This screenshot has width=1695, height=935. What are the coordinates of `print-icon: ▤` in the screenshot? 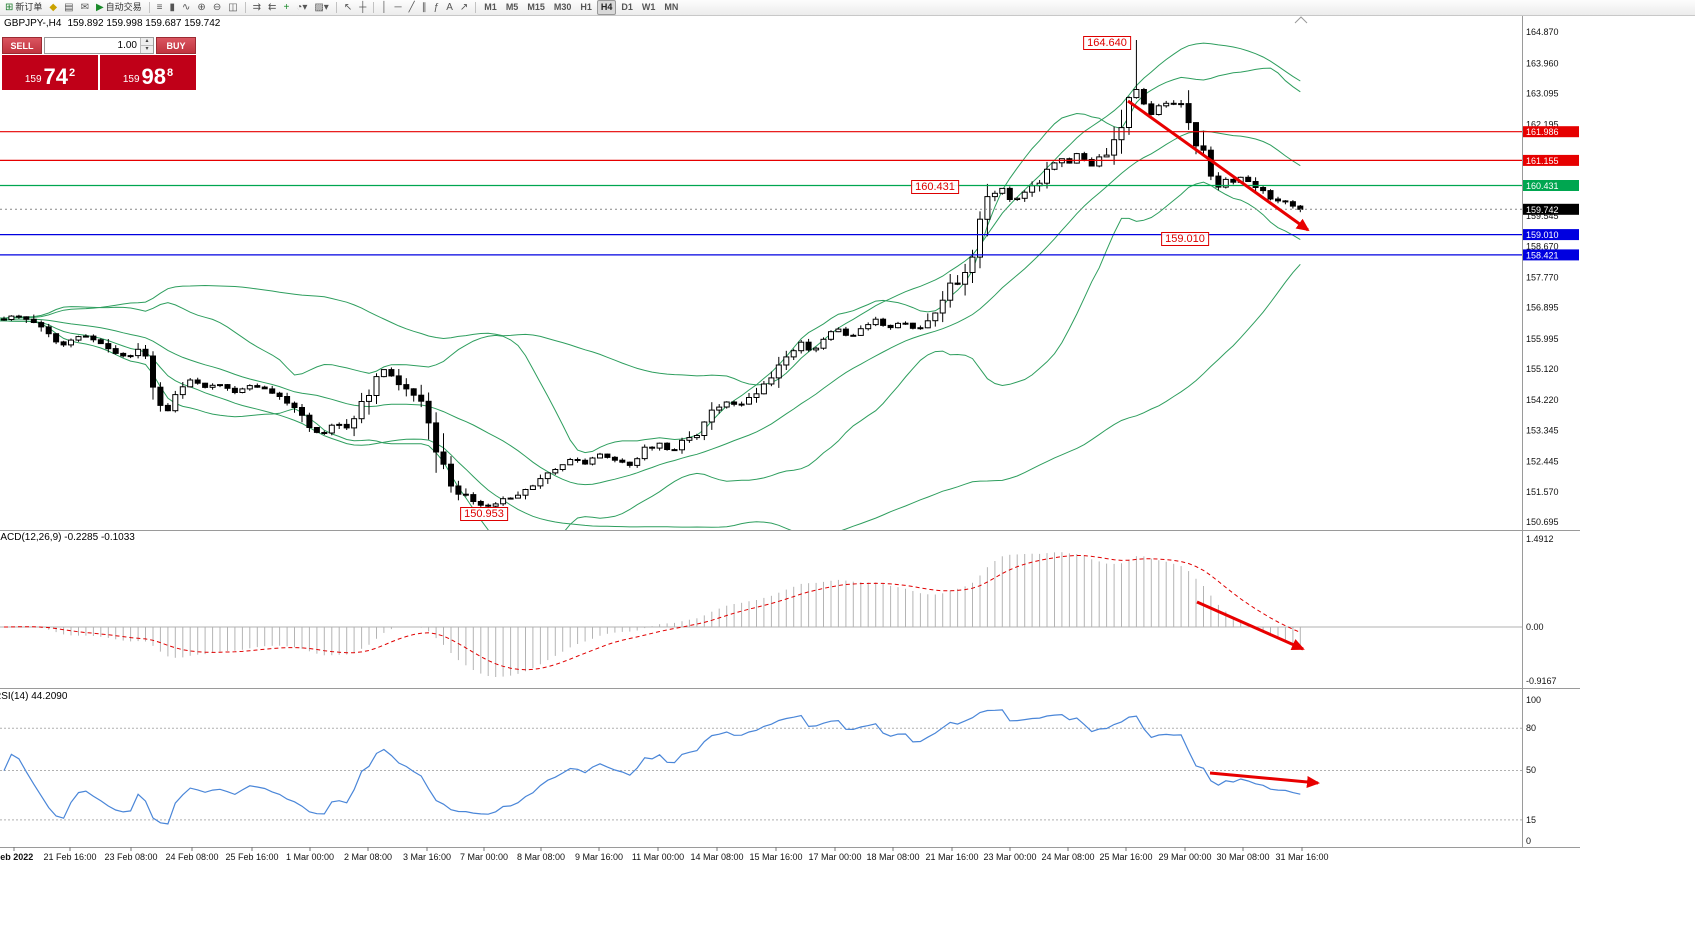 It's located at (69, 7).